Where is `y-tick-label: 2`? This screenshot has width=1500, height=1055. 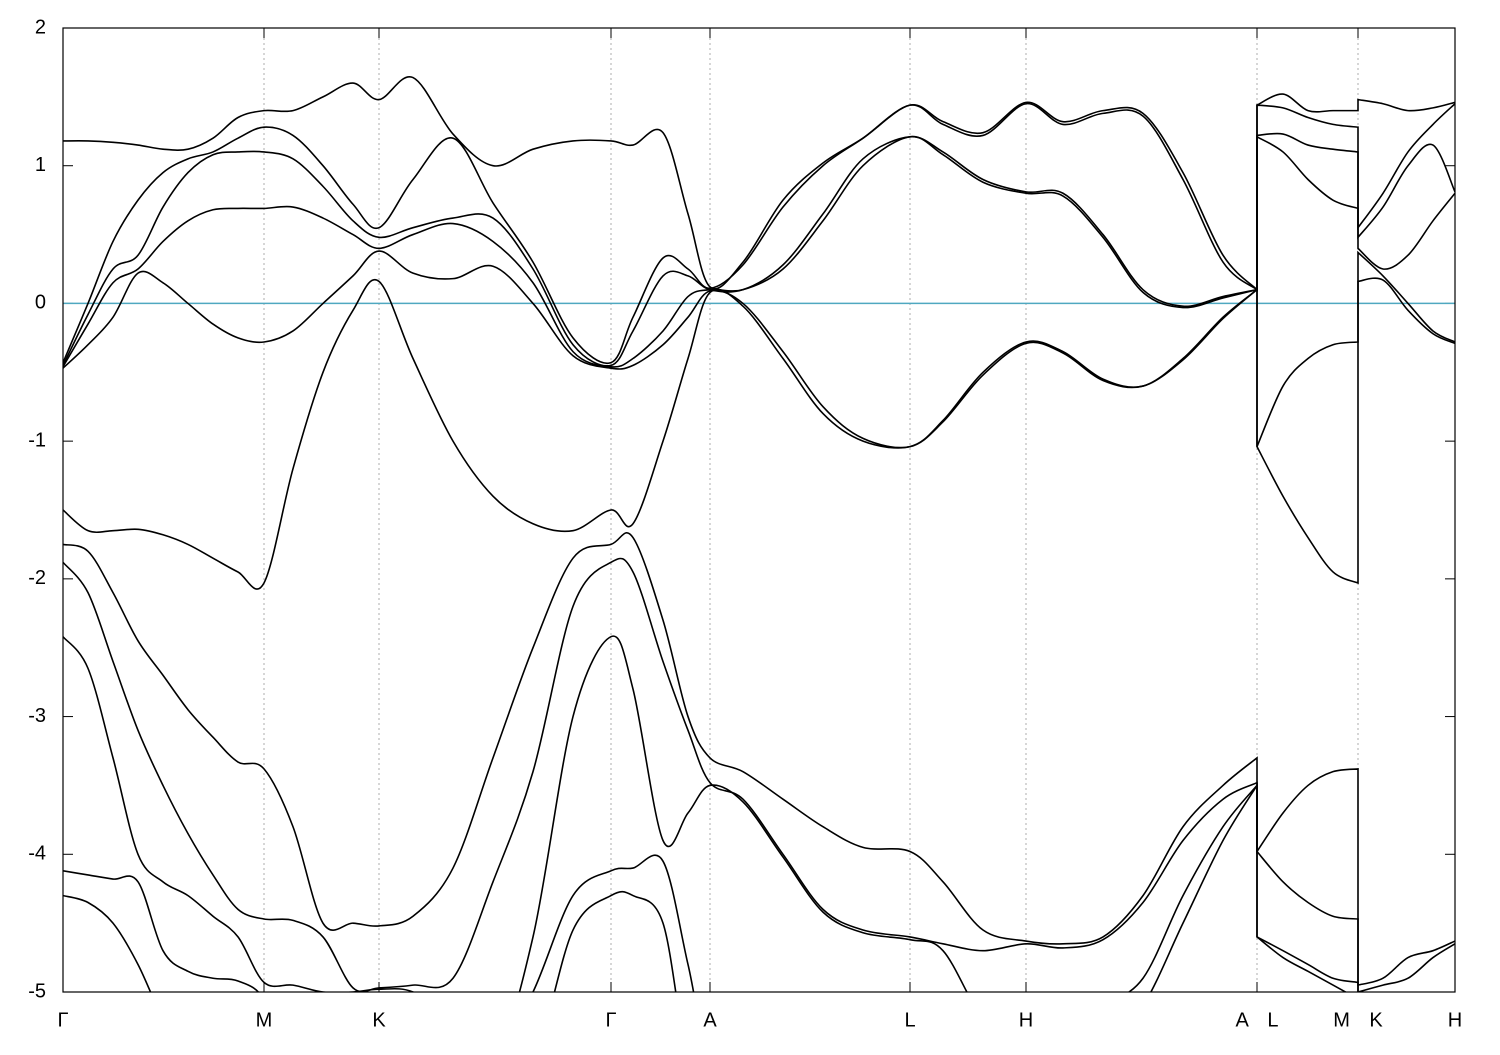
y-tick-label: 2 is located at coordinates (40, 27).